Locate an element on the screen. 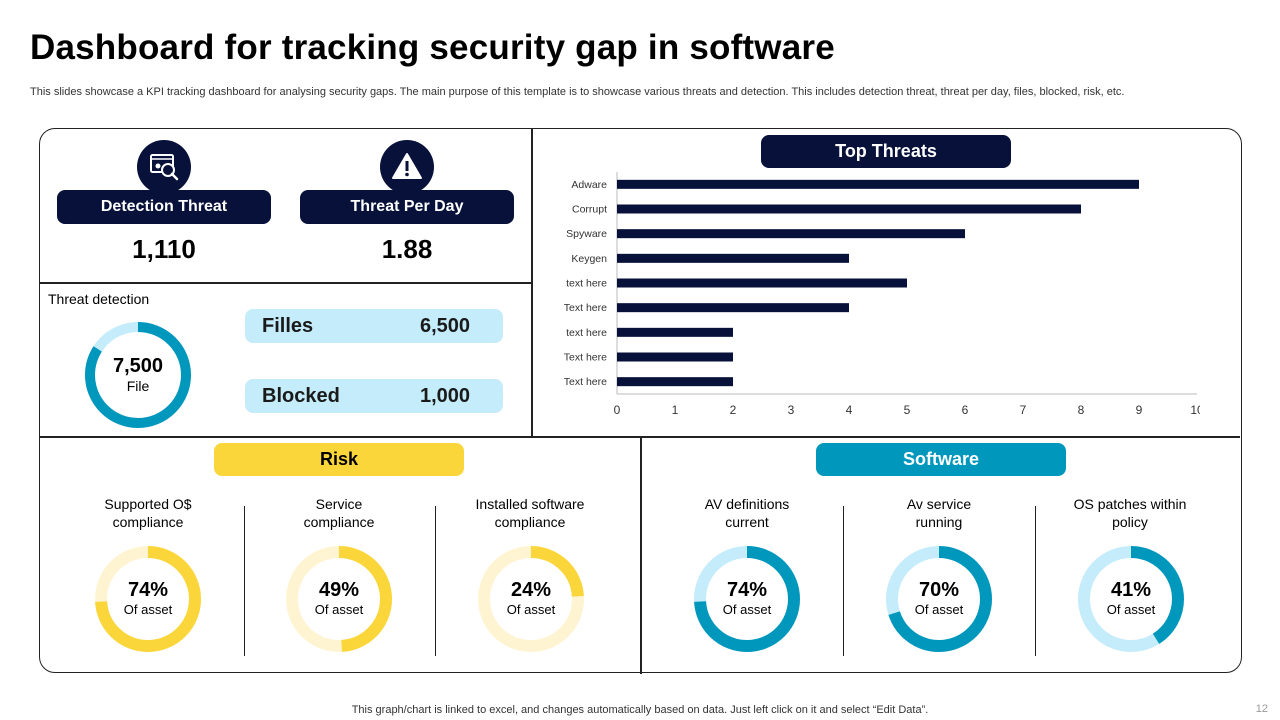  category-label-1: Adware is located at coordinates (589, 185).